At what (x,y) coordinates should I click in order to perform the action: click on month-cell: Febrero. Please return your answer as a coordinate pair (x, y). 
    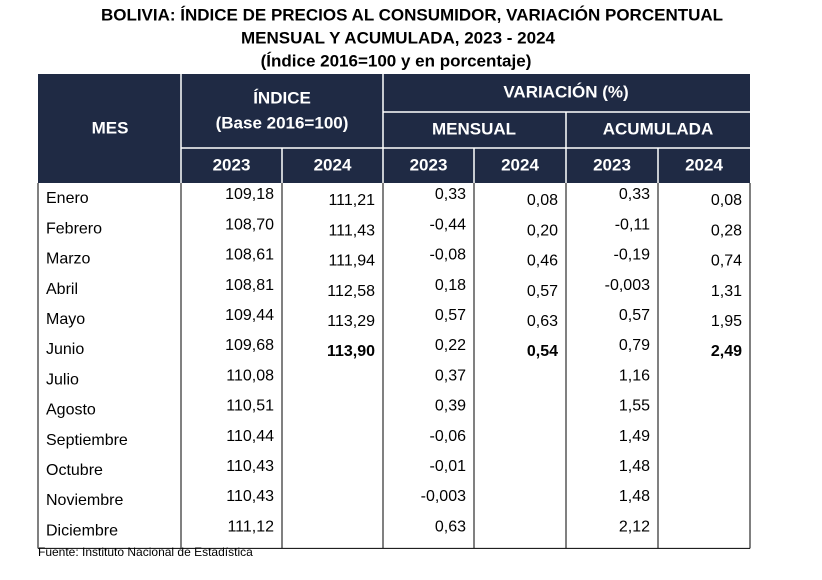
    Looking at the image, I should click on (74, 228).